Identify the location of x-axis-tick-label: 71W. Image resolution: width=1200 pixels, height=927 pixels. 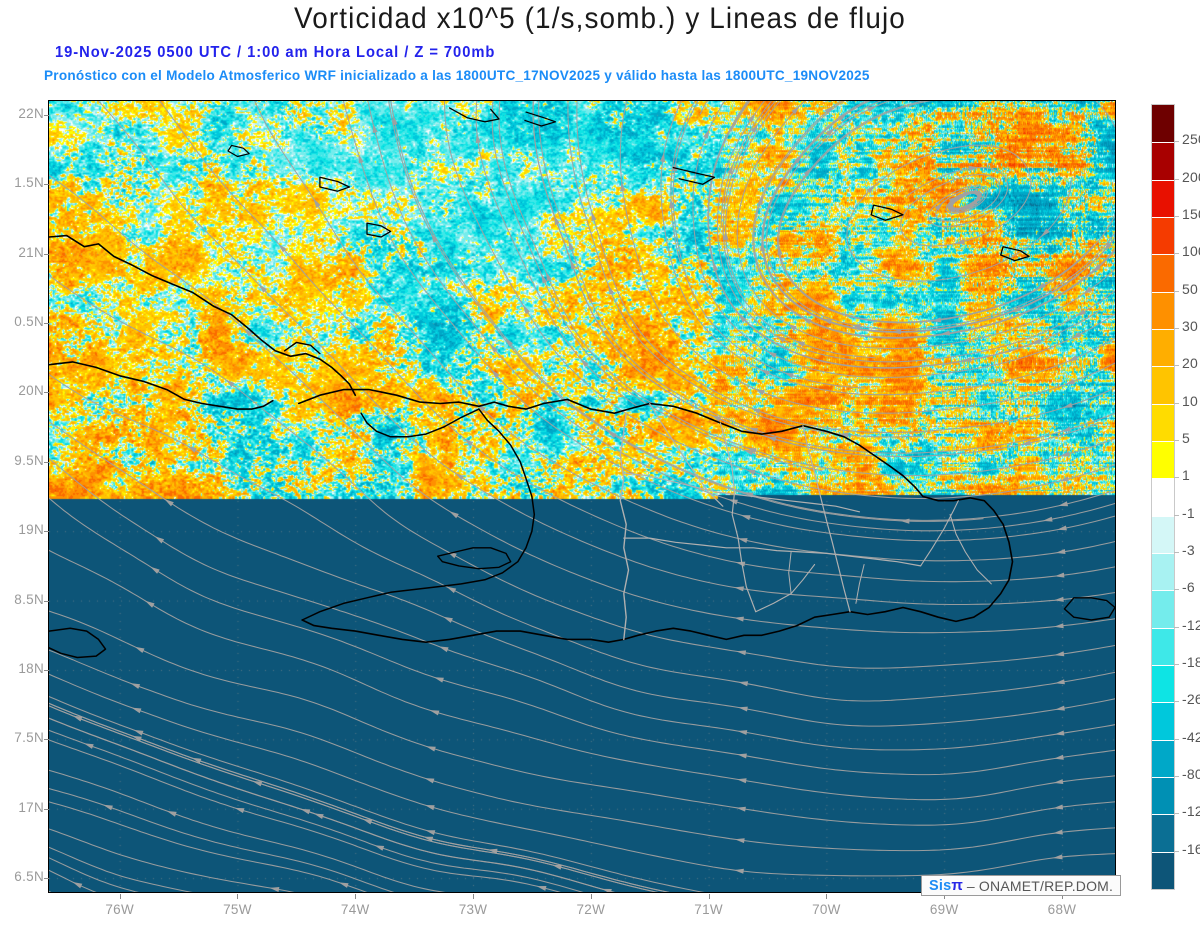
(708, 909).